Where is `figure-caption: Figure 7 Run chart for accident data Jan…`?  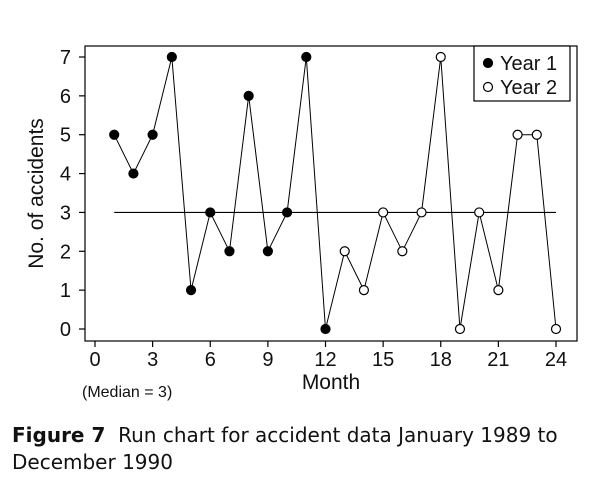 figure-caption: Figure 7 Run chart for accident data Jan… is located at coordinates (302, 449).